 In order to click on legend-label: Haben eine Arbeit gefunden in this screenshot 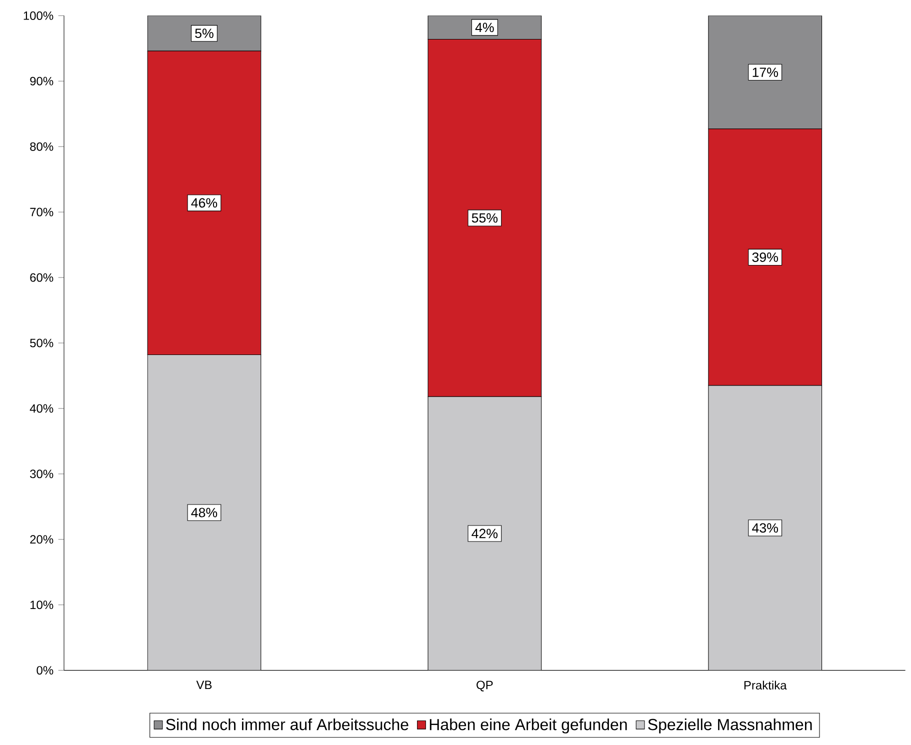, I will do `click(528, 726)`.